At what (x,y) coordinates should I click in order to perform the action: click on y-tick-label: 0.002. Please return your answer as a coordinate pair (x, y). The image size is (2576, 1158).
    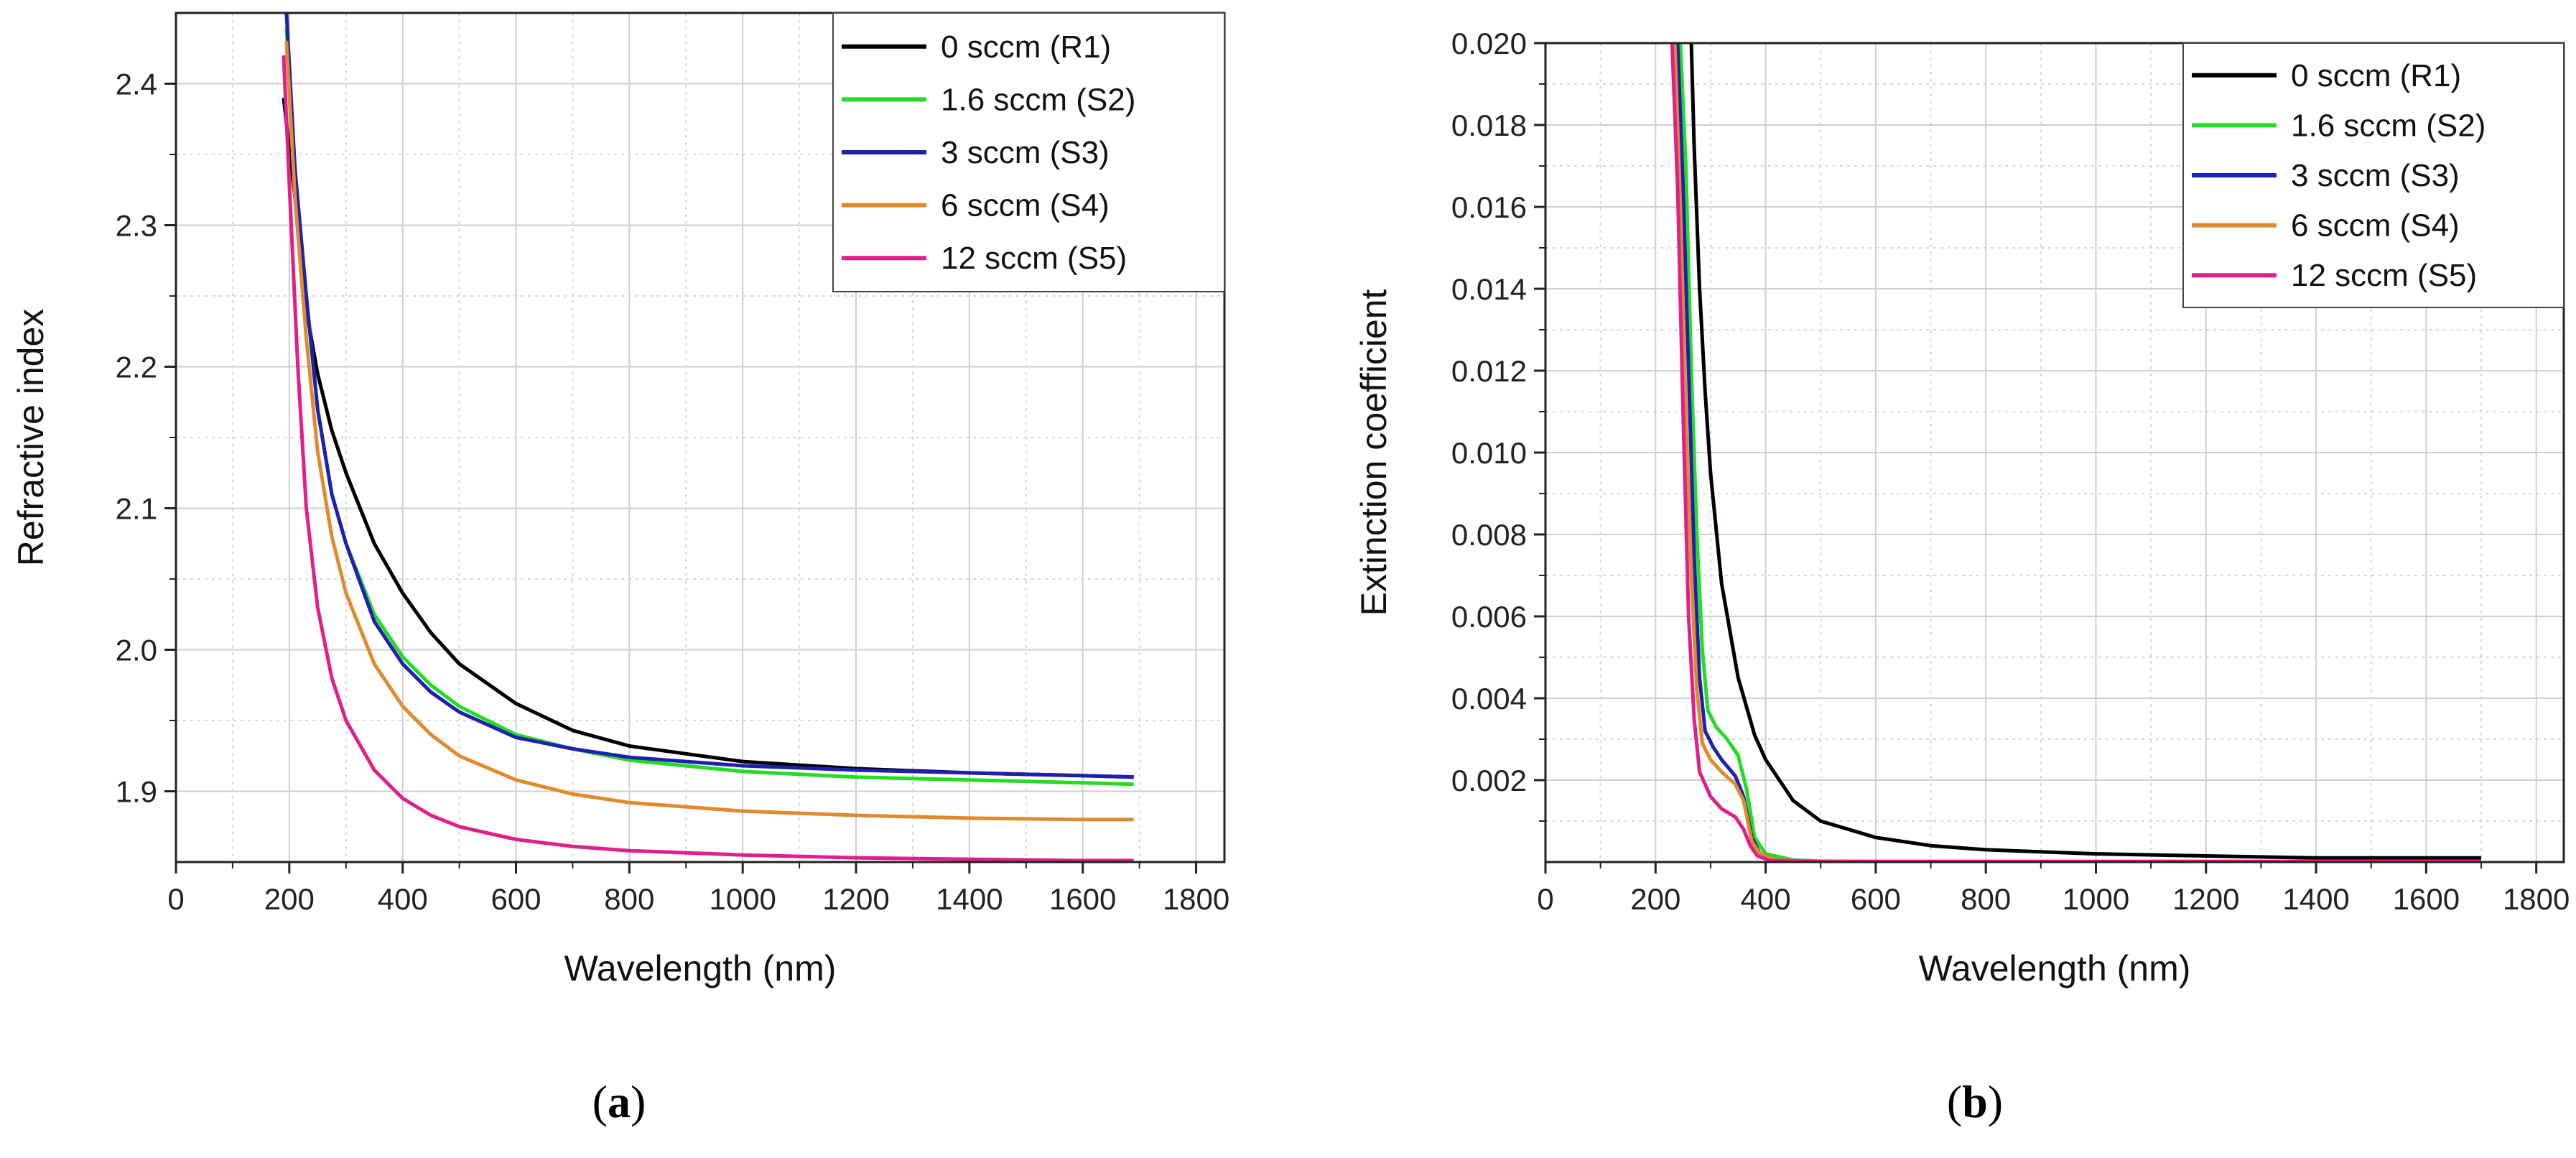
    Looking at the image, I should click on (1489, 780).